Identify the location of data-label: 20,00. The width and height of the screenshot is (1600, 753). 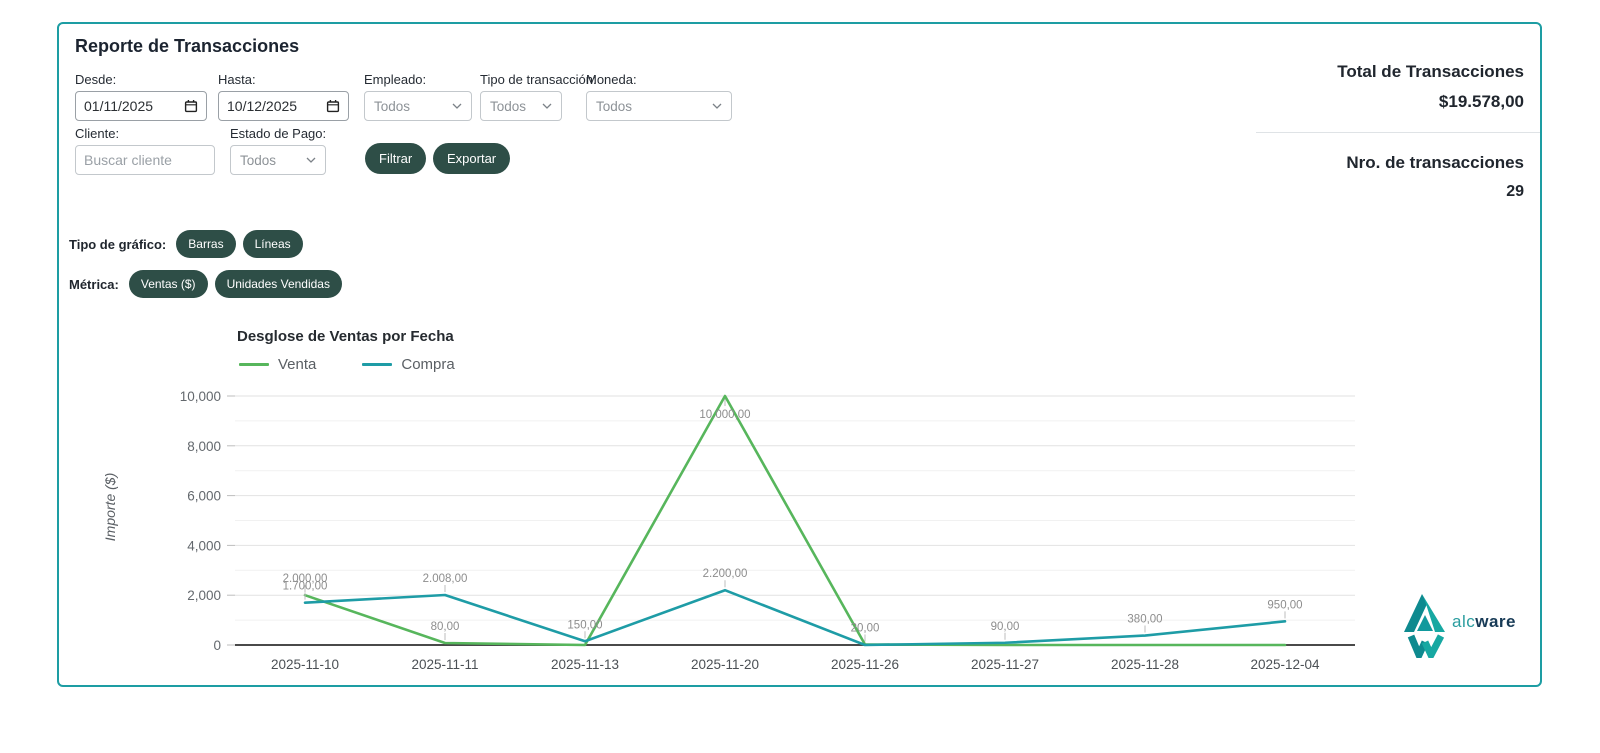
(865, 629).